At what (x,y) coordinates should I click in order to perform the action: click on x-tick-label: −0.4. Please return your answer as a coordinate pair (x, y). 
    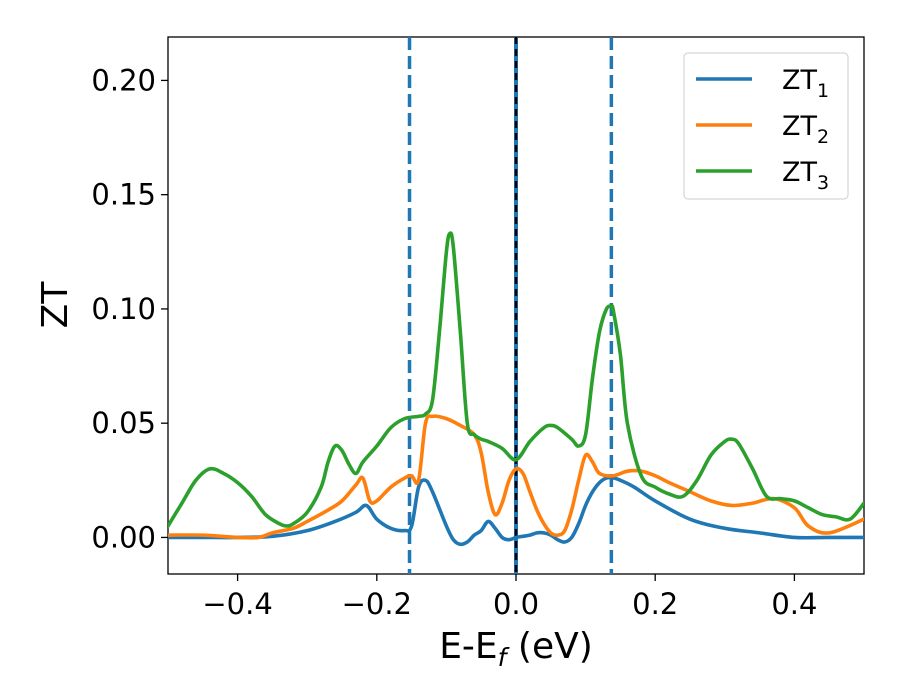
    Looking at the image, I should click on (237, 604).